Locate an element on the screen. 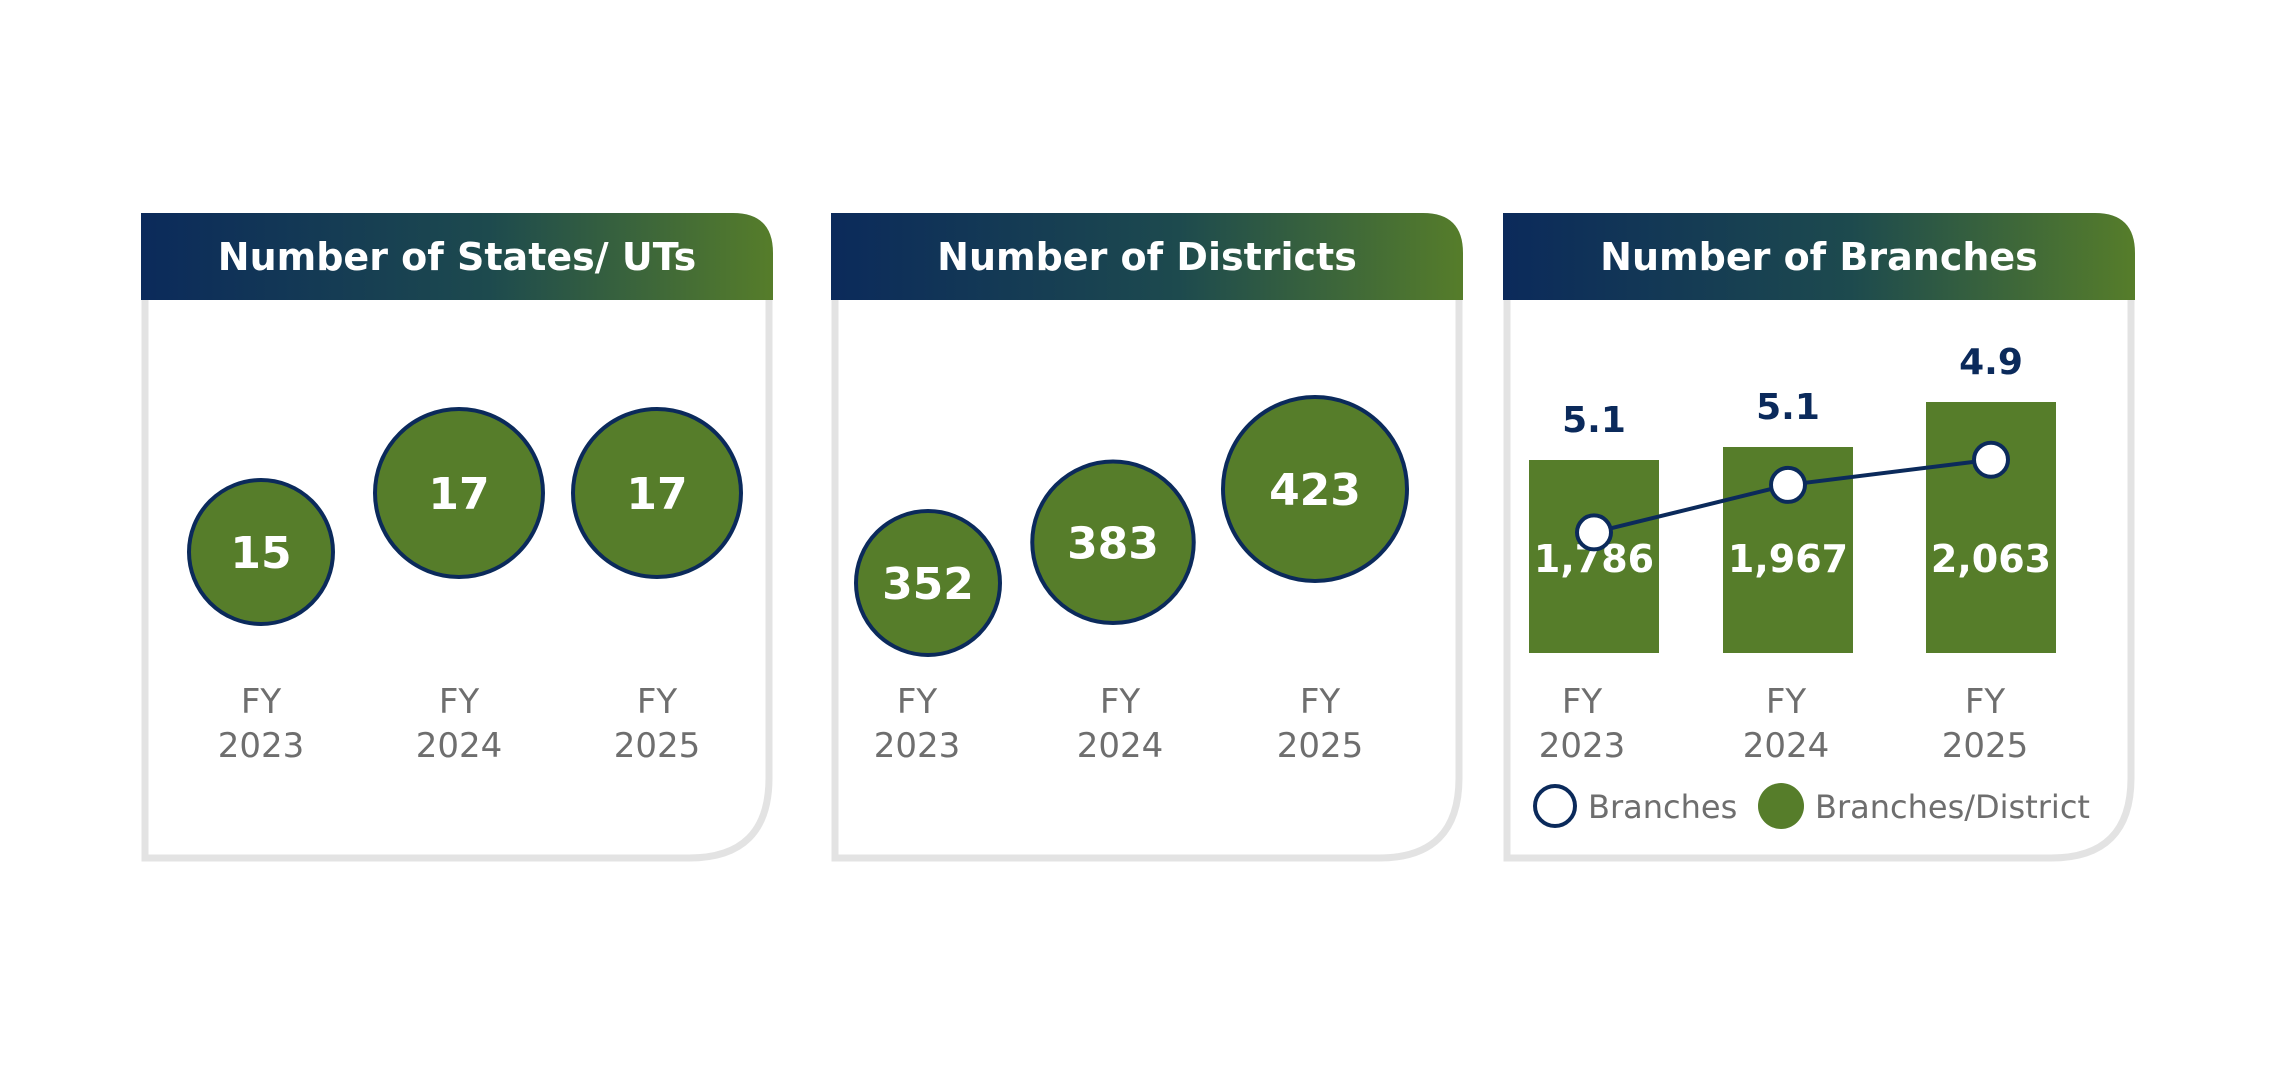 The image size is (2271, 1071). panel-title: Number of Branches is located at coordinates (1819, 257).